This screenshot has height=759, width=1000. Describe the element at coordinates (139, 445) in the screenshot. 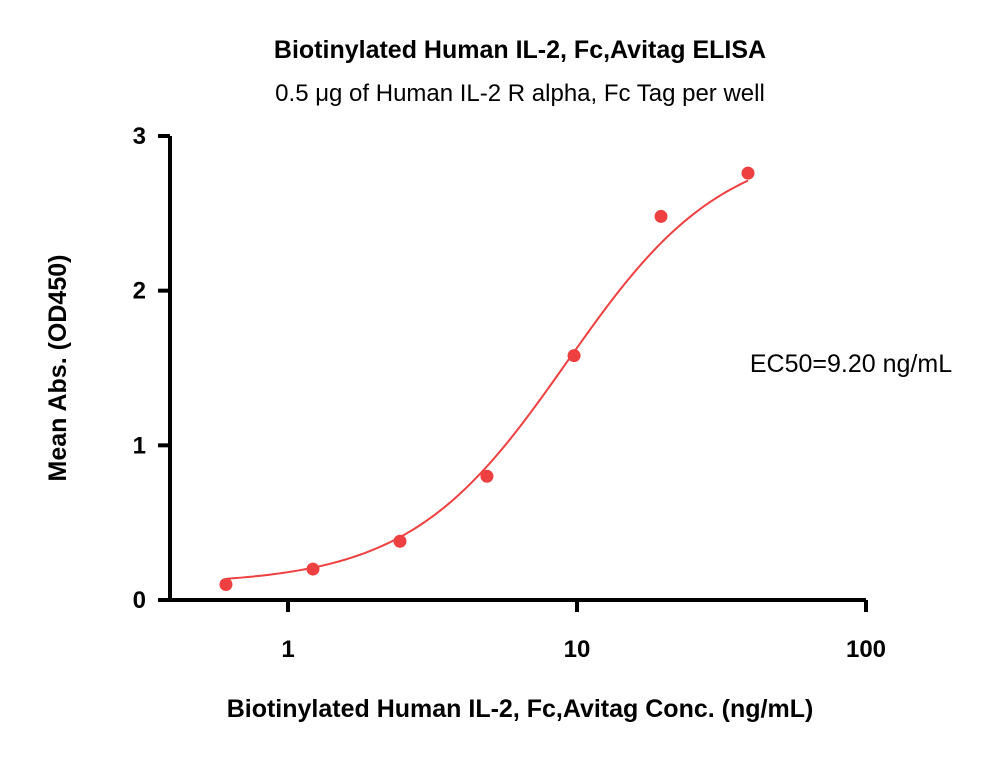

I see `y-tick-label: 1` at that location.